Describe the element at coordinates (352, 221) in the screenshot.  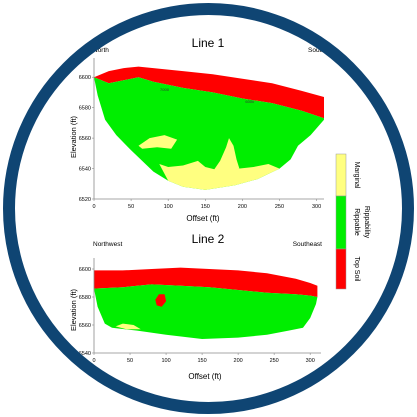
I see `rippability-legend: Marginal Rippable Top Soil Rippability` at that location.